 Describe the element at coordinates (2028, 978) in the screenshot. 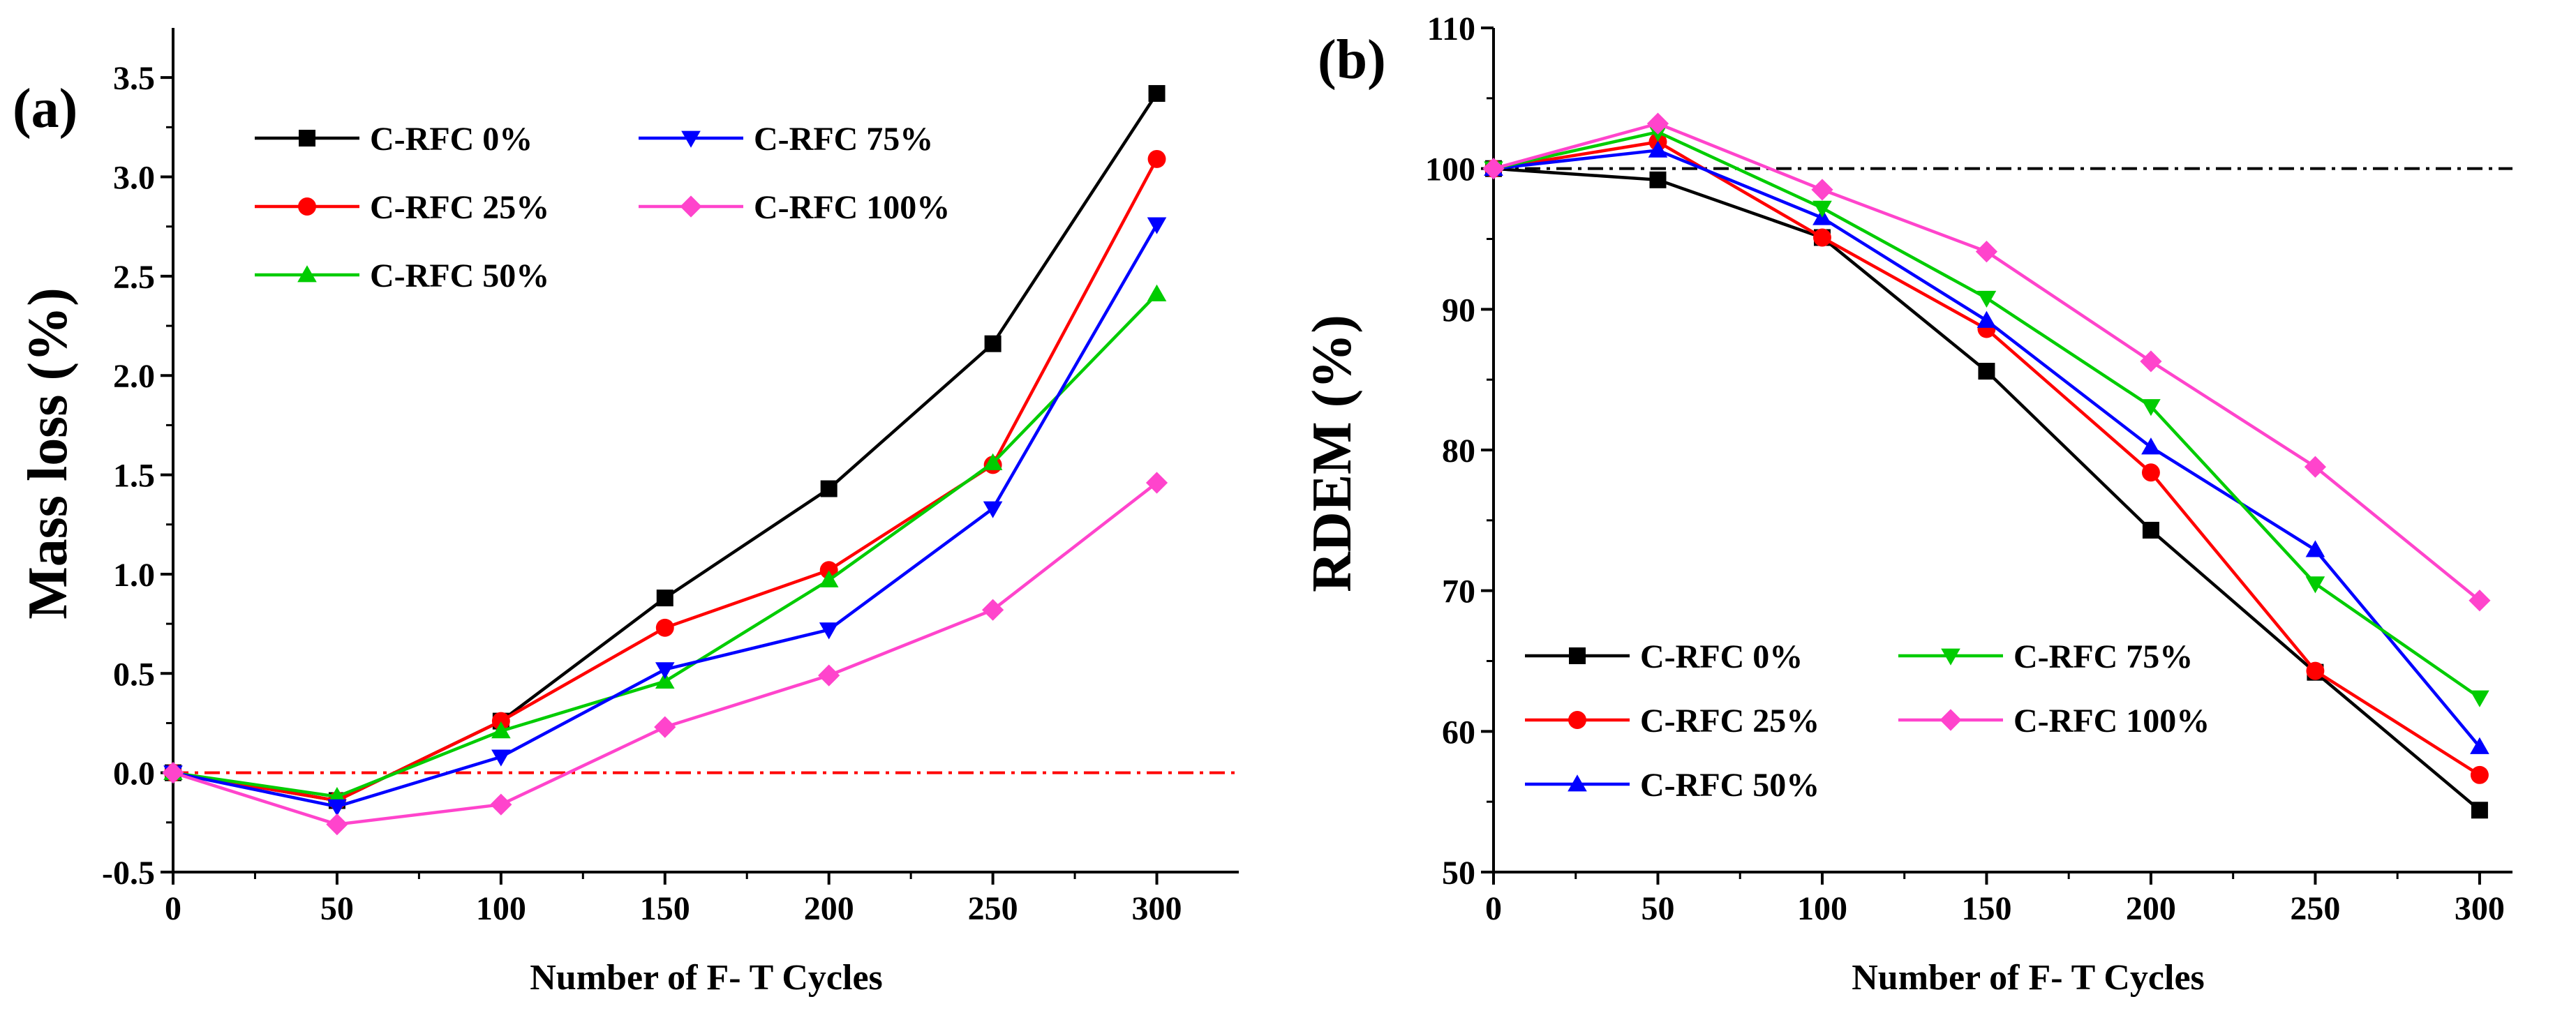

I see `panel-b-x-axis-title: Number of F- T Cycles` at that location.